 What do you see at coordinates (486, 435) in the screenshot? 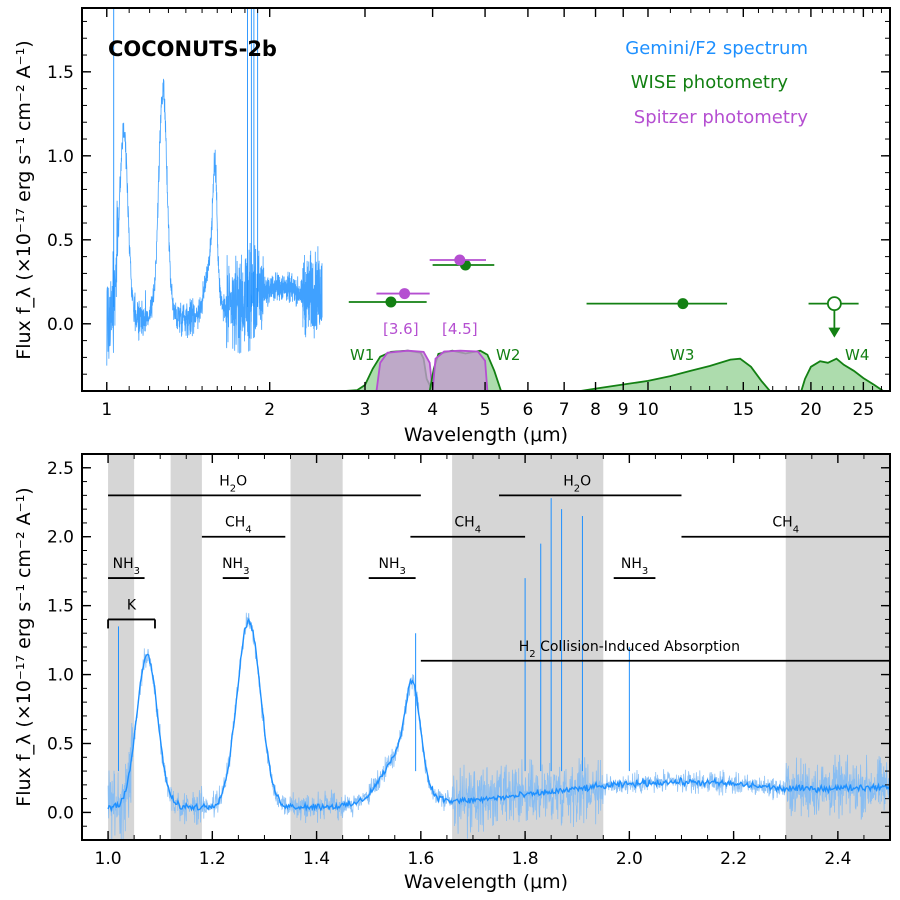
I see `top-x-axis-title: Wavelength (μm)` at bounding box center [486, 435].